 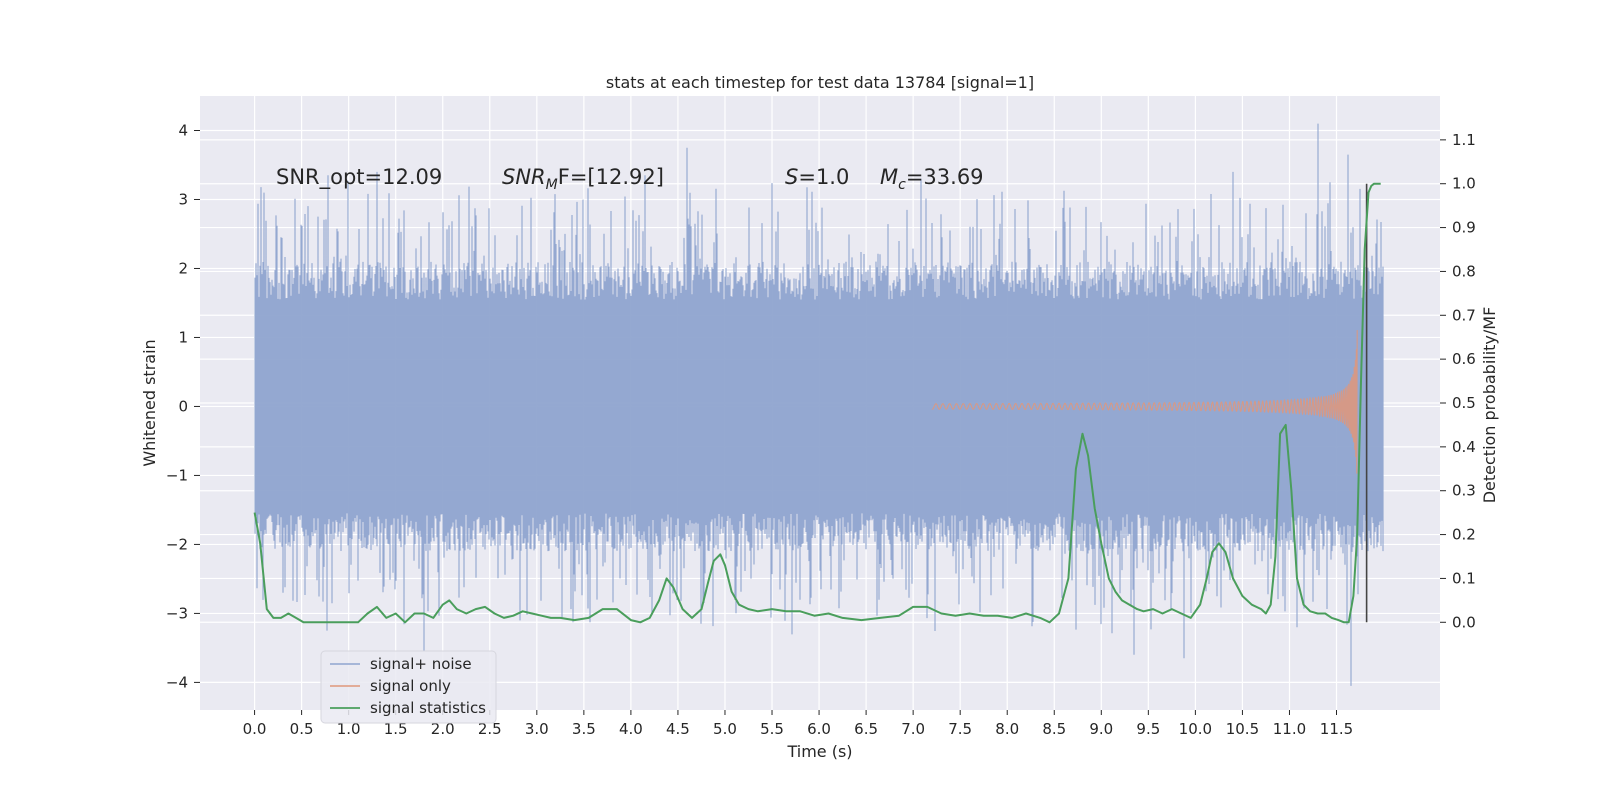 I want to click on x-tick-label: 10.5, so click(x=1242, y=729).